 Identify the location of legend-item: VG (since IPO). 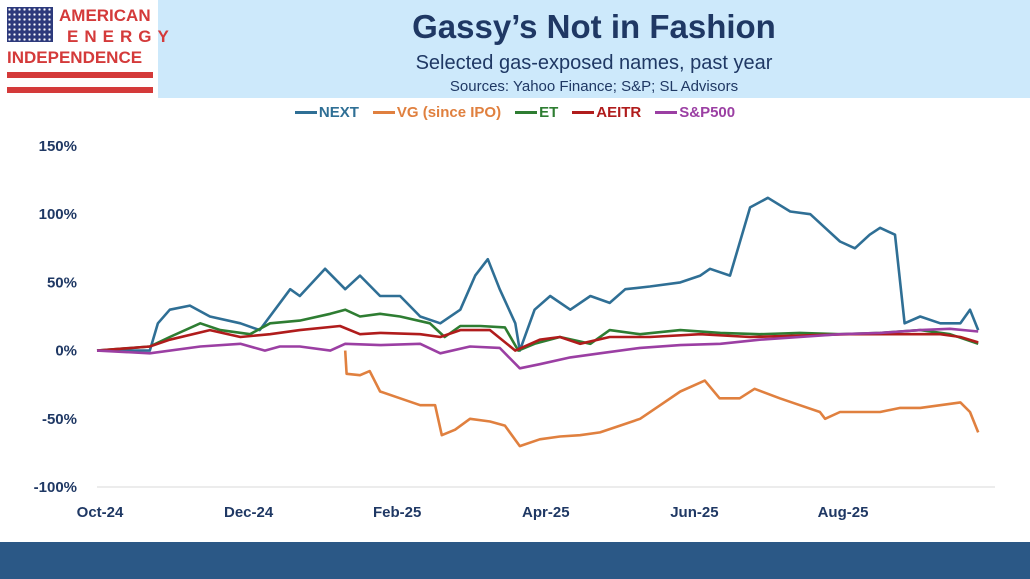
(437, 112).